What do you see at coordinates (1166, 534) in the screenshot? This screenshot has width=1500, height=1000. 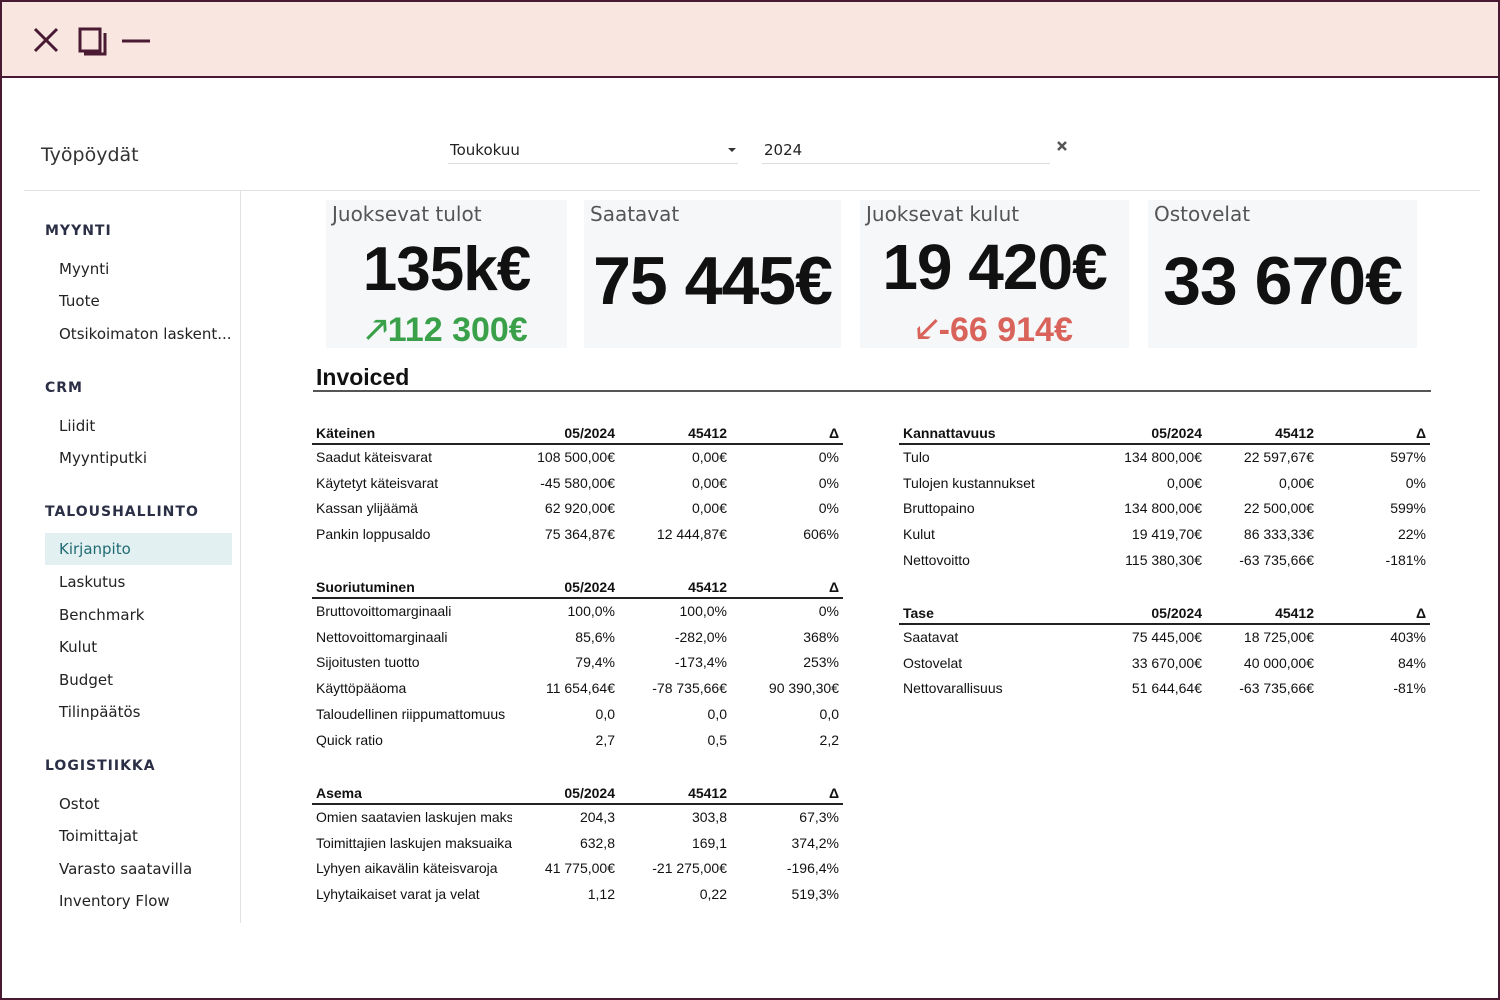 I see `table-cell: 19 419,70€` at bounding box center [1166, 534].